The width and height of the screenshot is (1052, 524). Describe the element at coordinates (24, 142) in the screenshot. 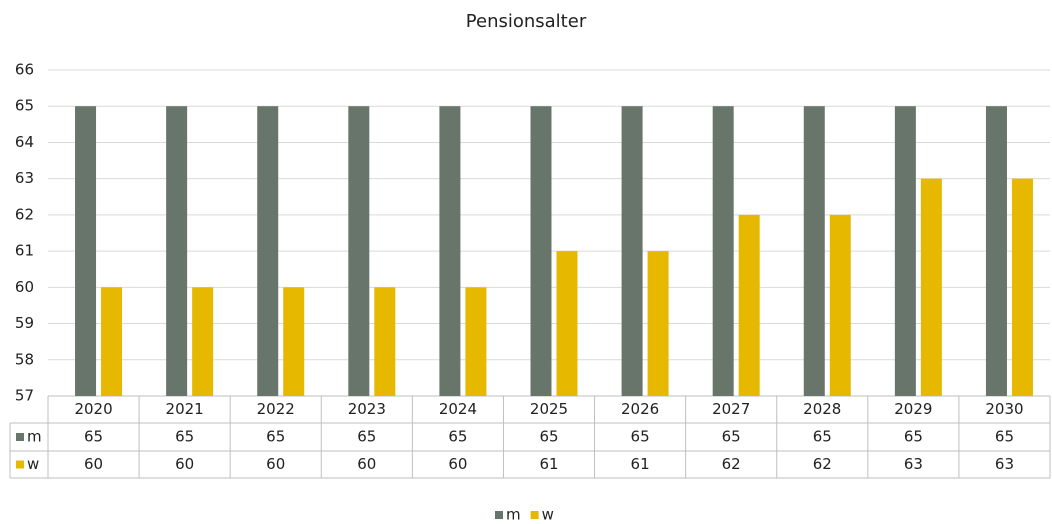

I see `y-tick-label: 64` at that location.